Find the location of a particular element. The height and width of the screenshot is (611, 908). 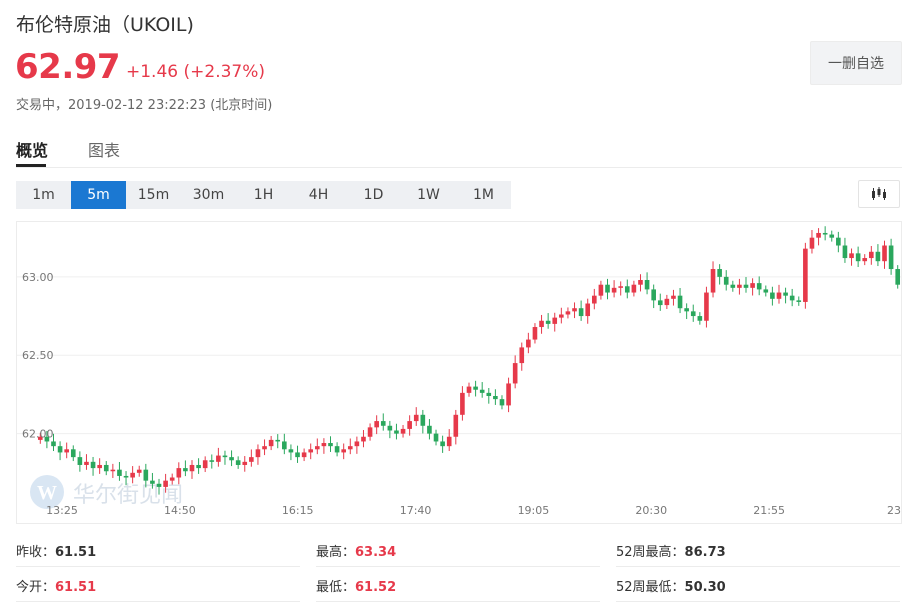

period-selector: 1m 5m 15m 30m 1H 4H 1D 1W 1M is located at coordinates (263, 195).